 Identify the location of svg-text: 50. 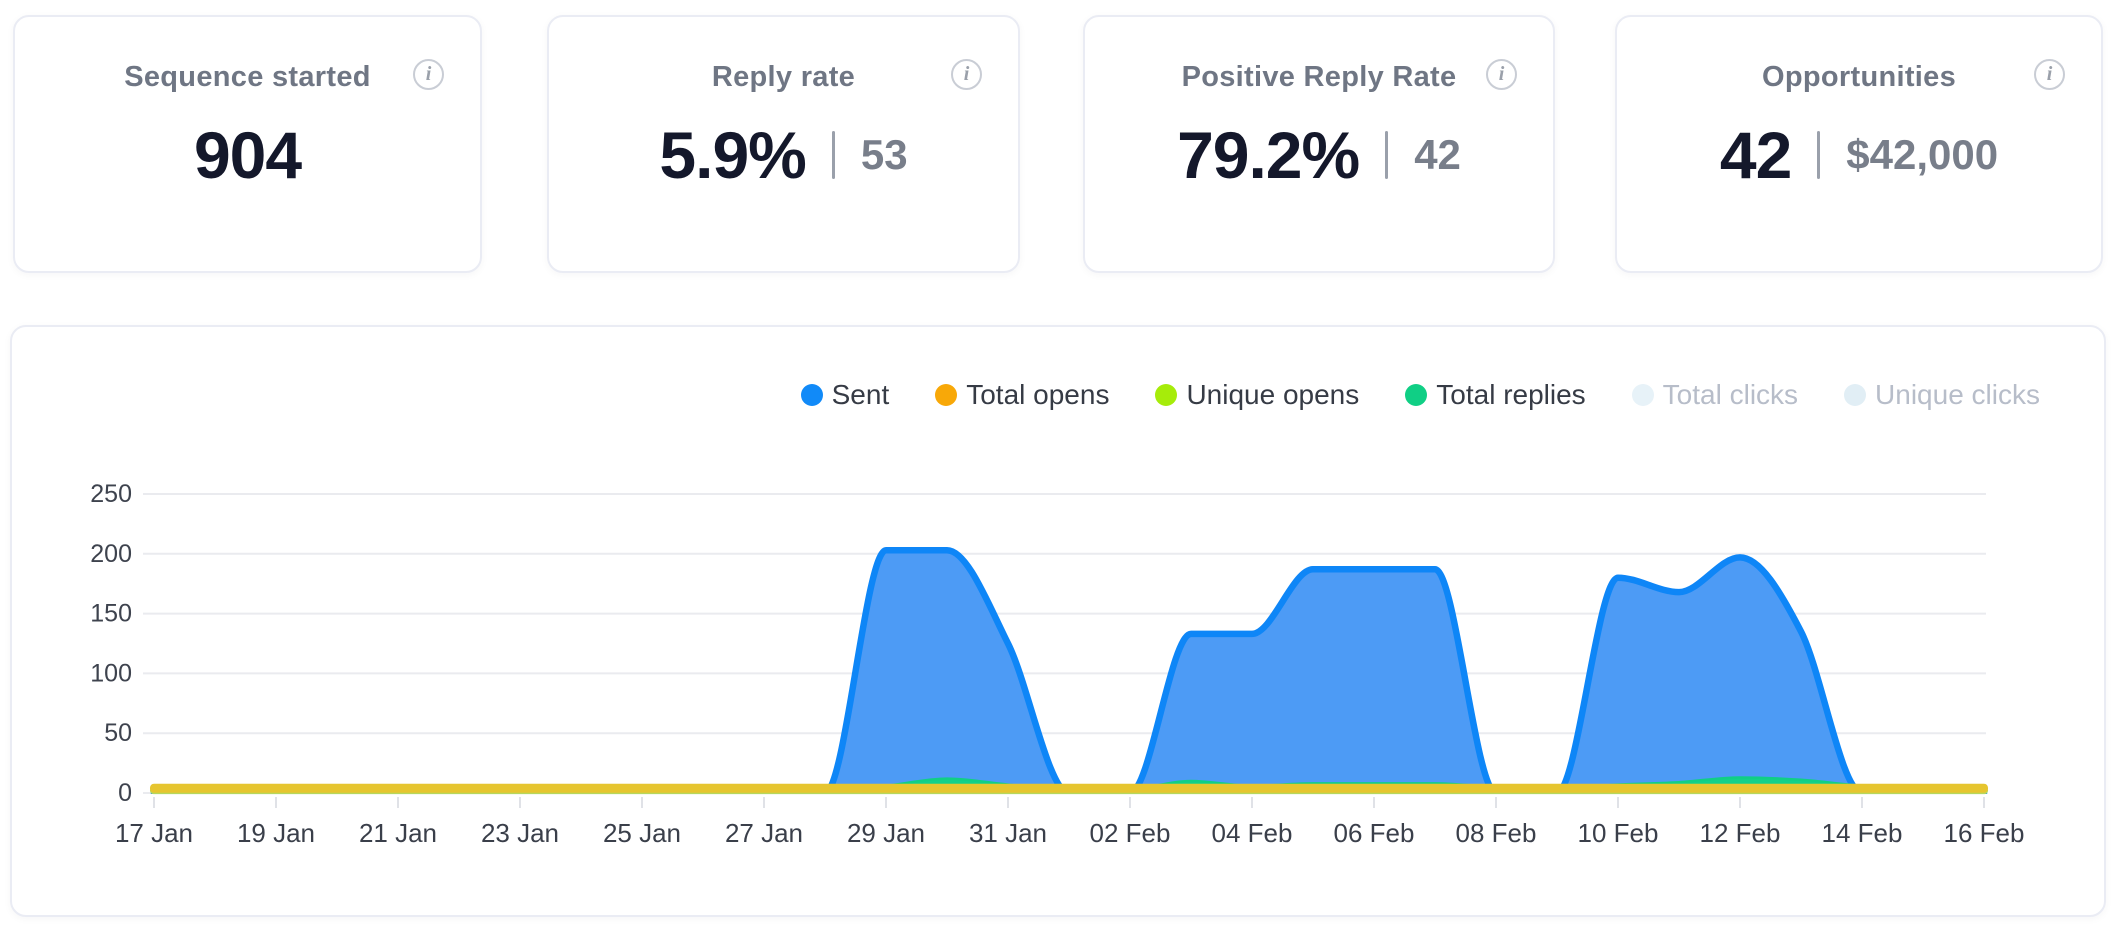
(118, 733).